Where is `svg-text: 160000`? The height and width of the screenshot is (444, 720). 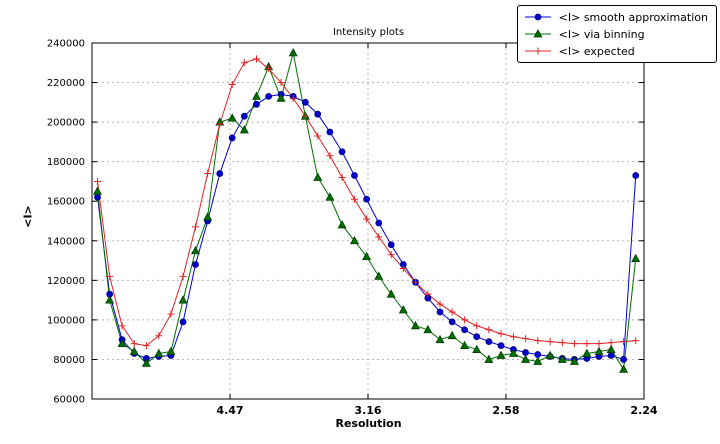 svg-text: 160000 is located at coordinates (66, 202).